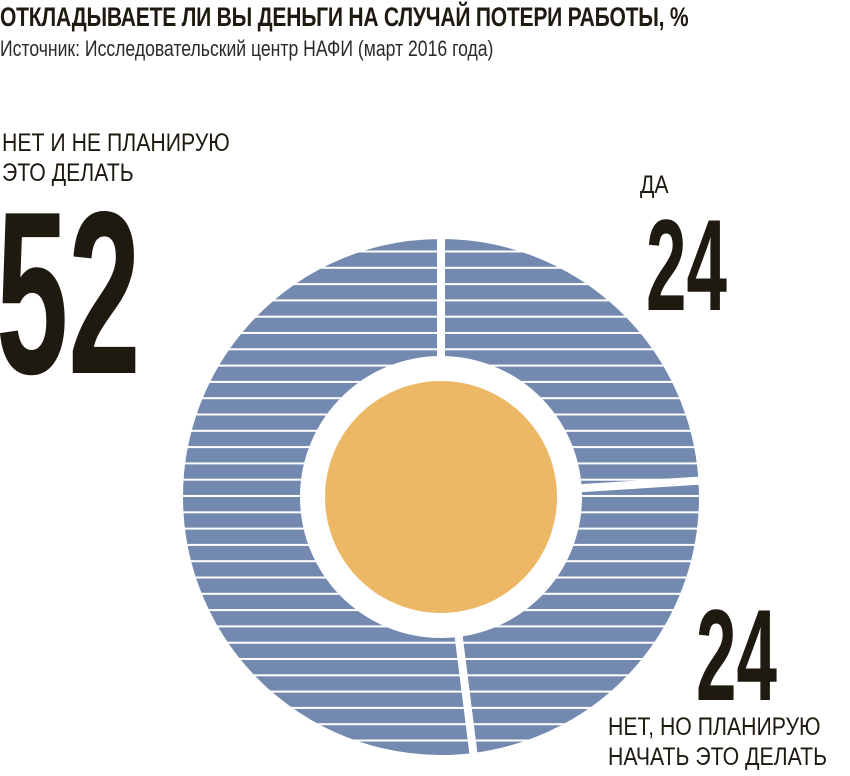 This screenshot has width=850, height=776. I want to click on slice-yes, so click(572, 361).